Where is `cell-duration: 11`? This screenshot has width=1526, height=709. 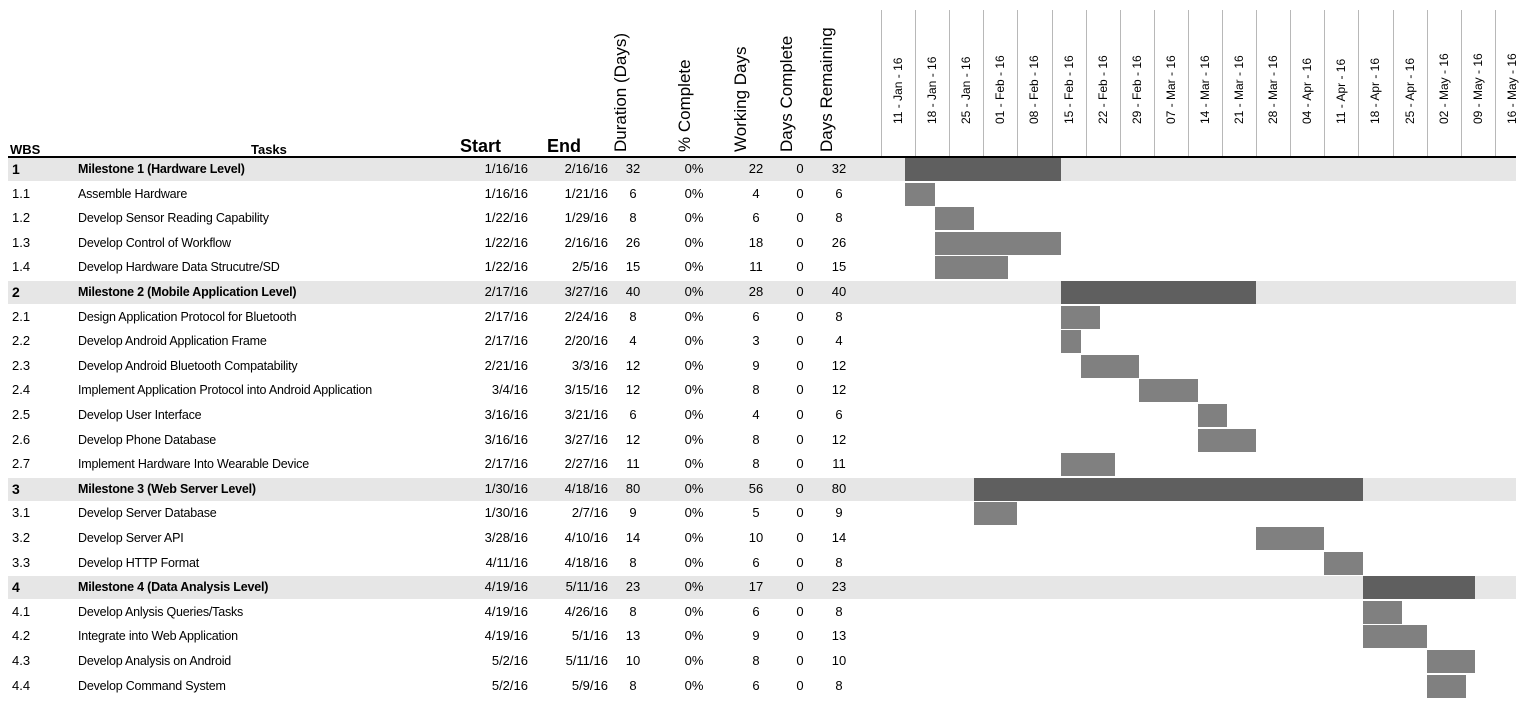 cell-duration: 11 is located at coordinates (633, 464).